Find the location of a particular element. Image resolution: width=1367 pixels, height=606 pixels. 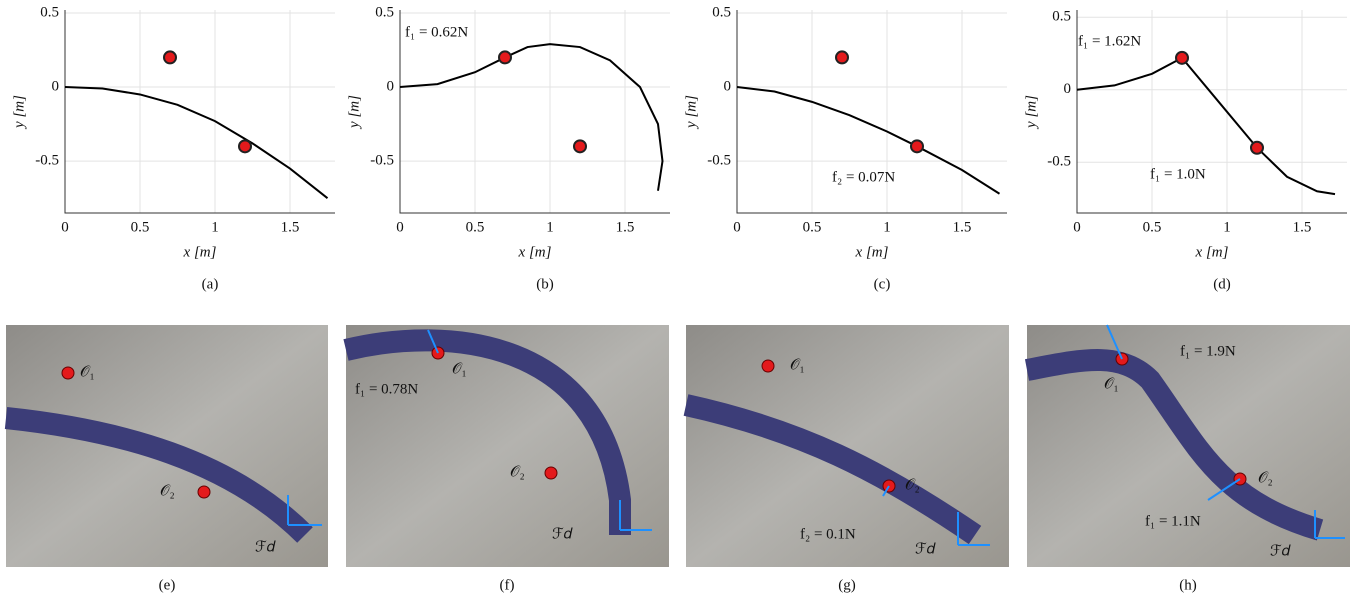

caption: (e) is located at coordinates (167, 585).